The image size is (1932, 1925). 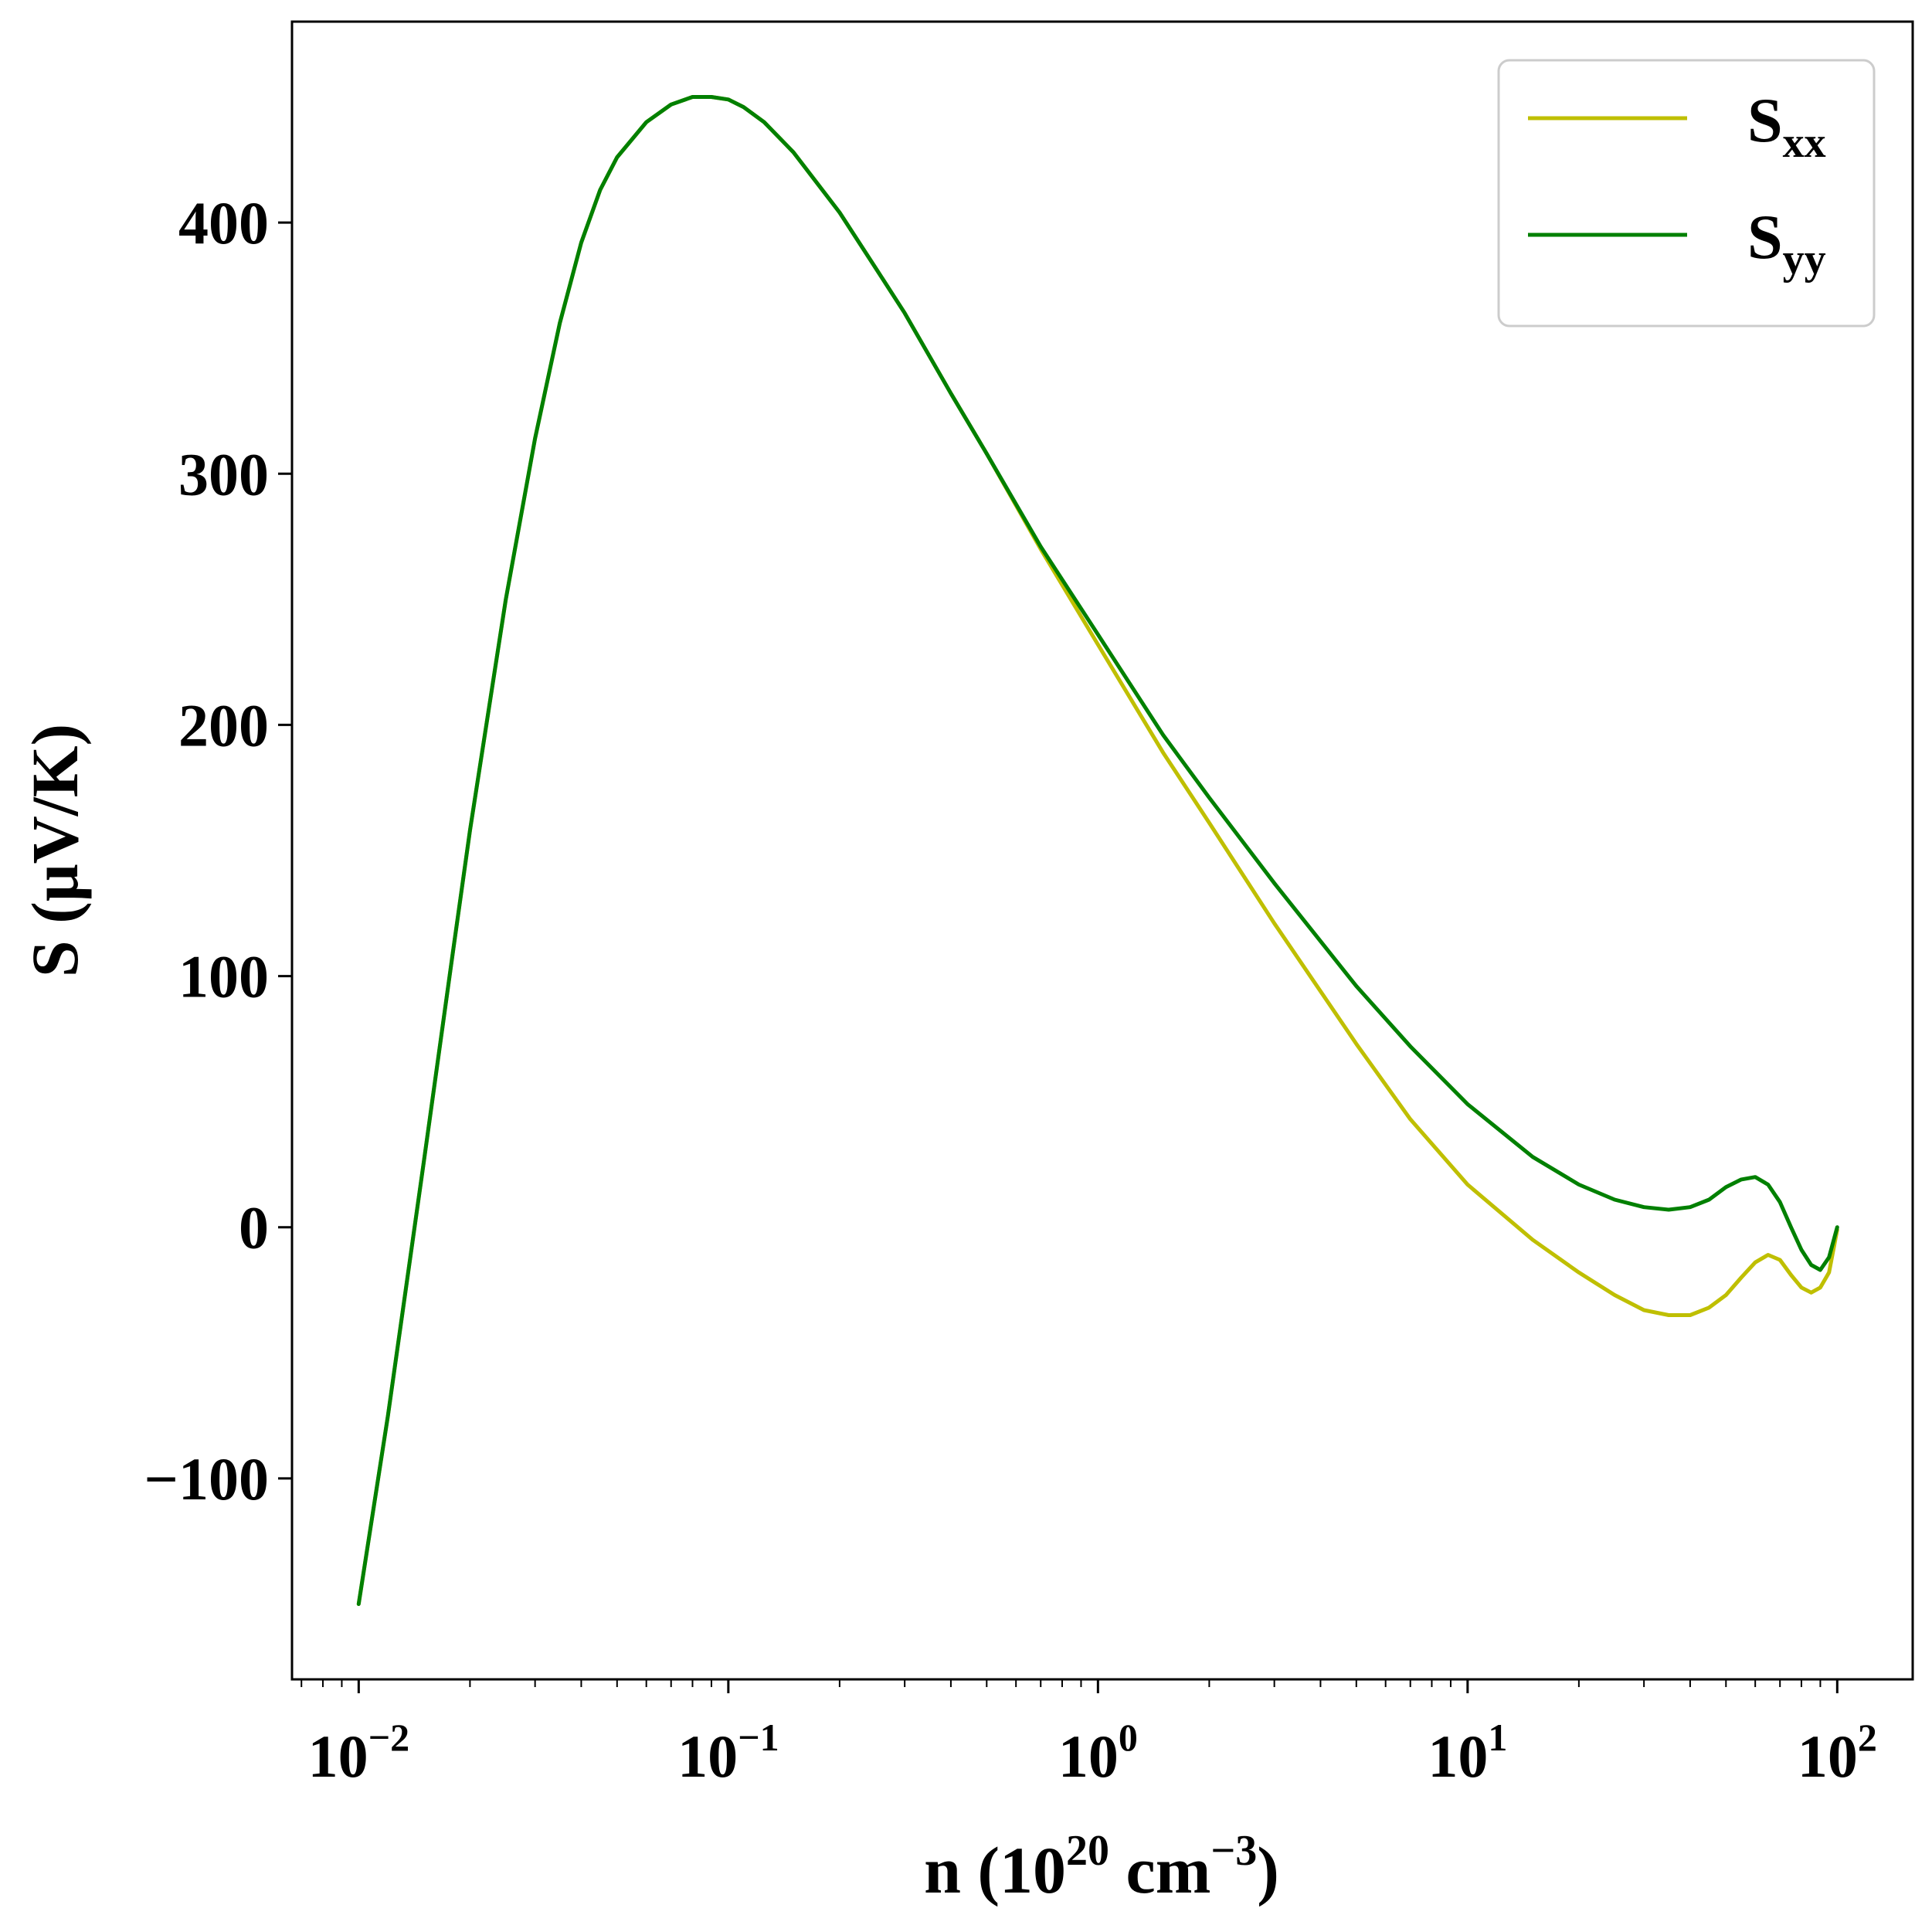 I want to click on y-tick-label: 0, so click(x=254, y=1227).